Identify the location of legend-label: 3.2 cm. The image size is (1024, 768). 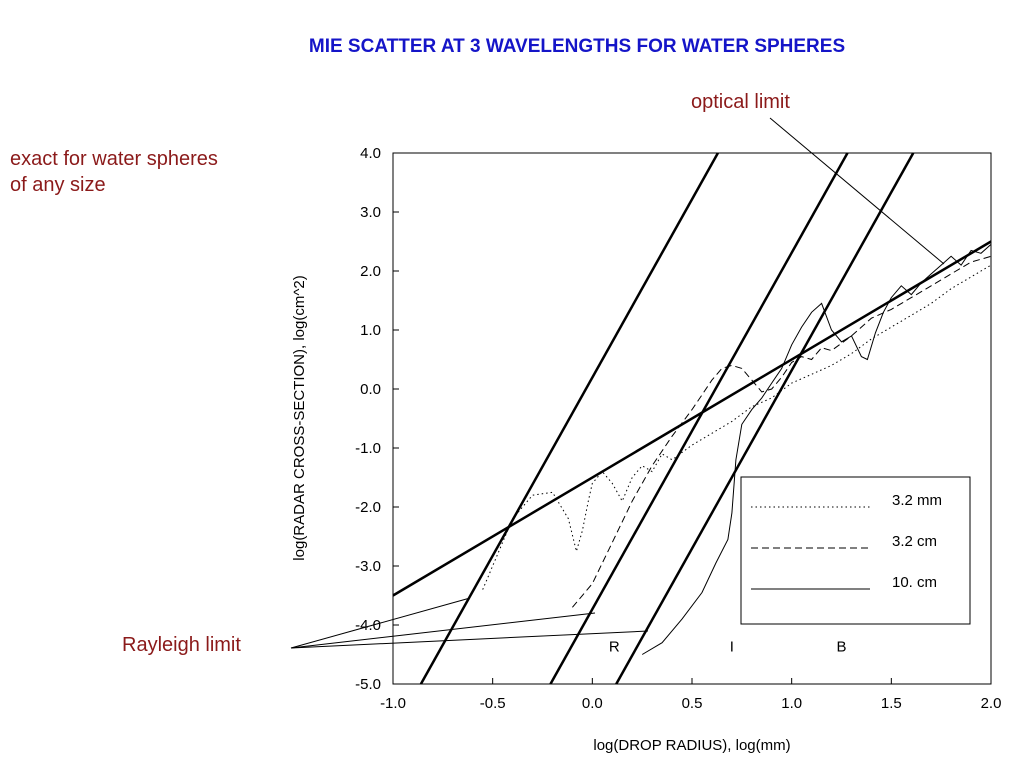
(914, 541).